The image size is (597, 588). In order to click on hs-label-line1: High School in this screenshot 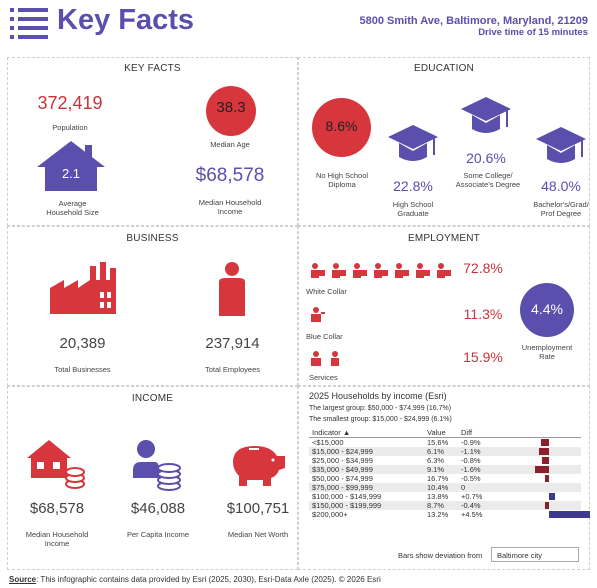, I will do `click(413, 204)`.